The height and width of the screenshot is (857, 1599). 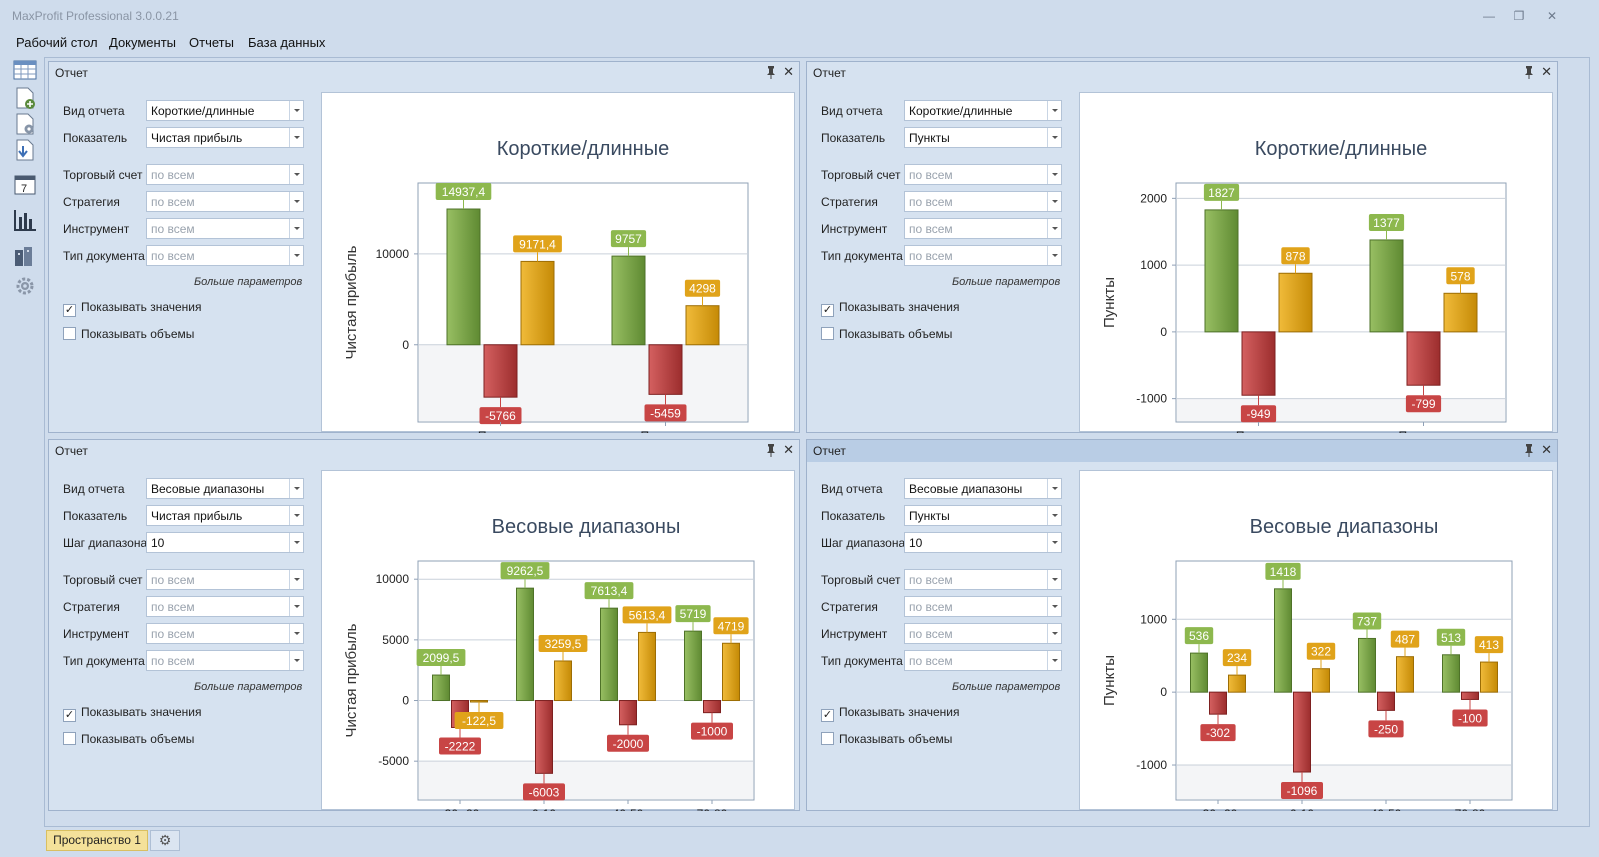 I want to click on workspace-tab: Пространство 1, so click(x=97, y=840).